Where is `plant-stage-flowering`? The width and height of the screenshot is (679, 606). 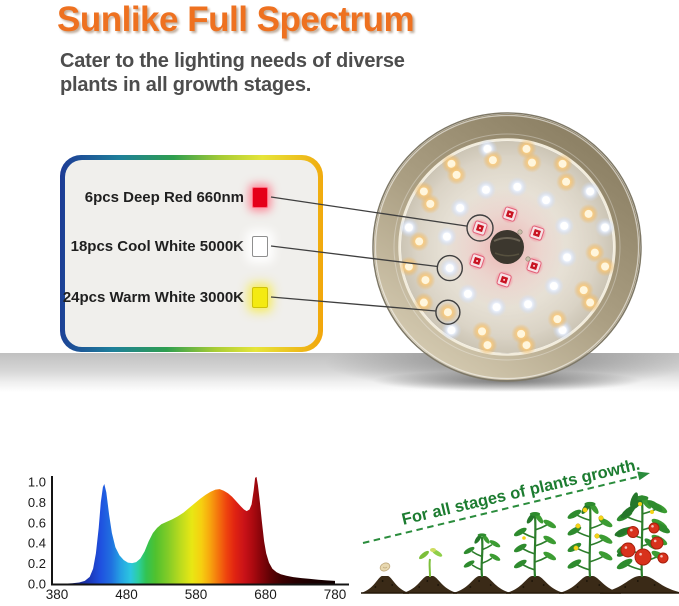 plant-stage-flowering is located at coordinates (590, 547).